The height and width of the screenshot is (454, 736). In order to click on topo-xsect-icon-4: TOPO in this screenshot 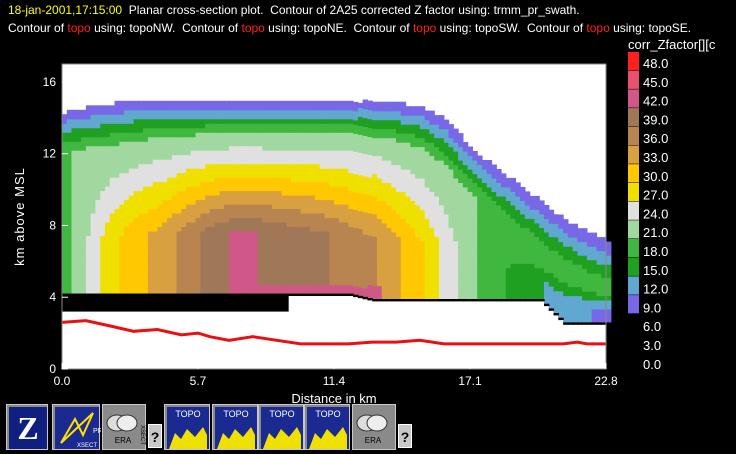, I will do `click(327, 427)`.